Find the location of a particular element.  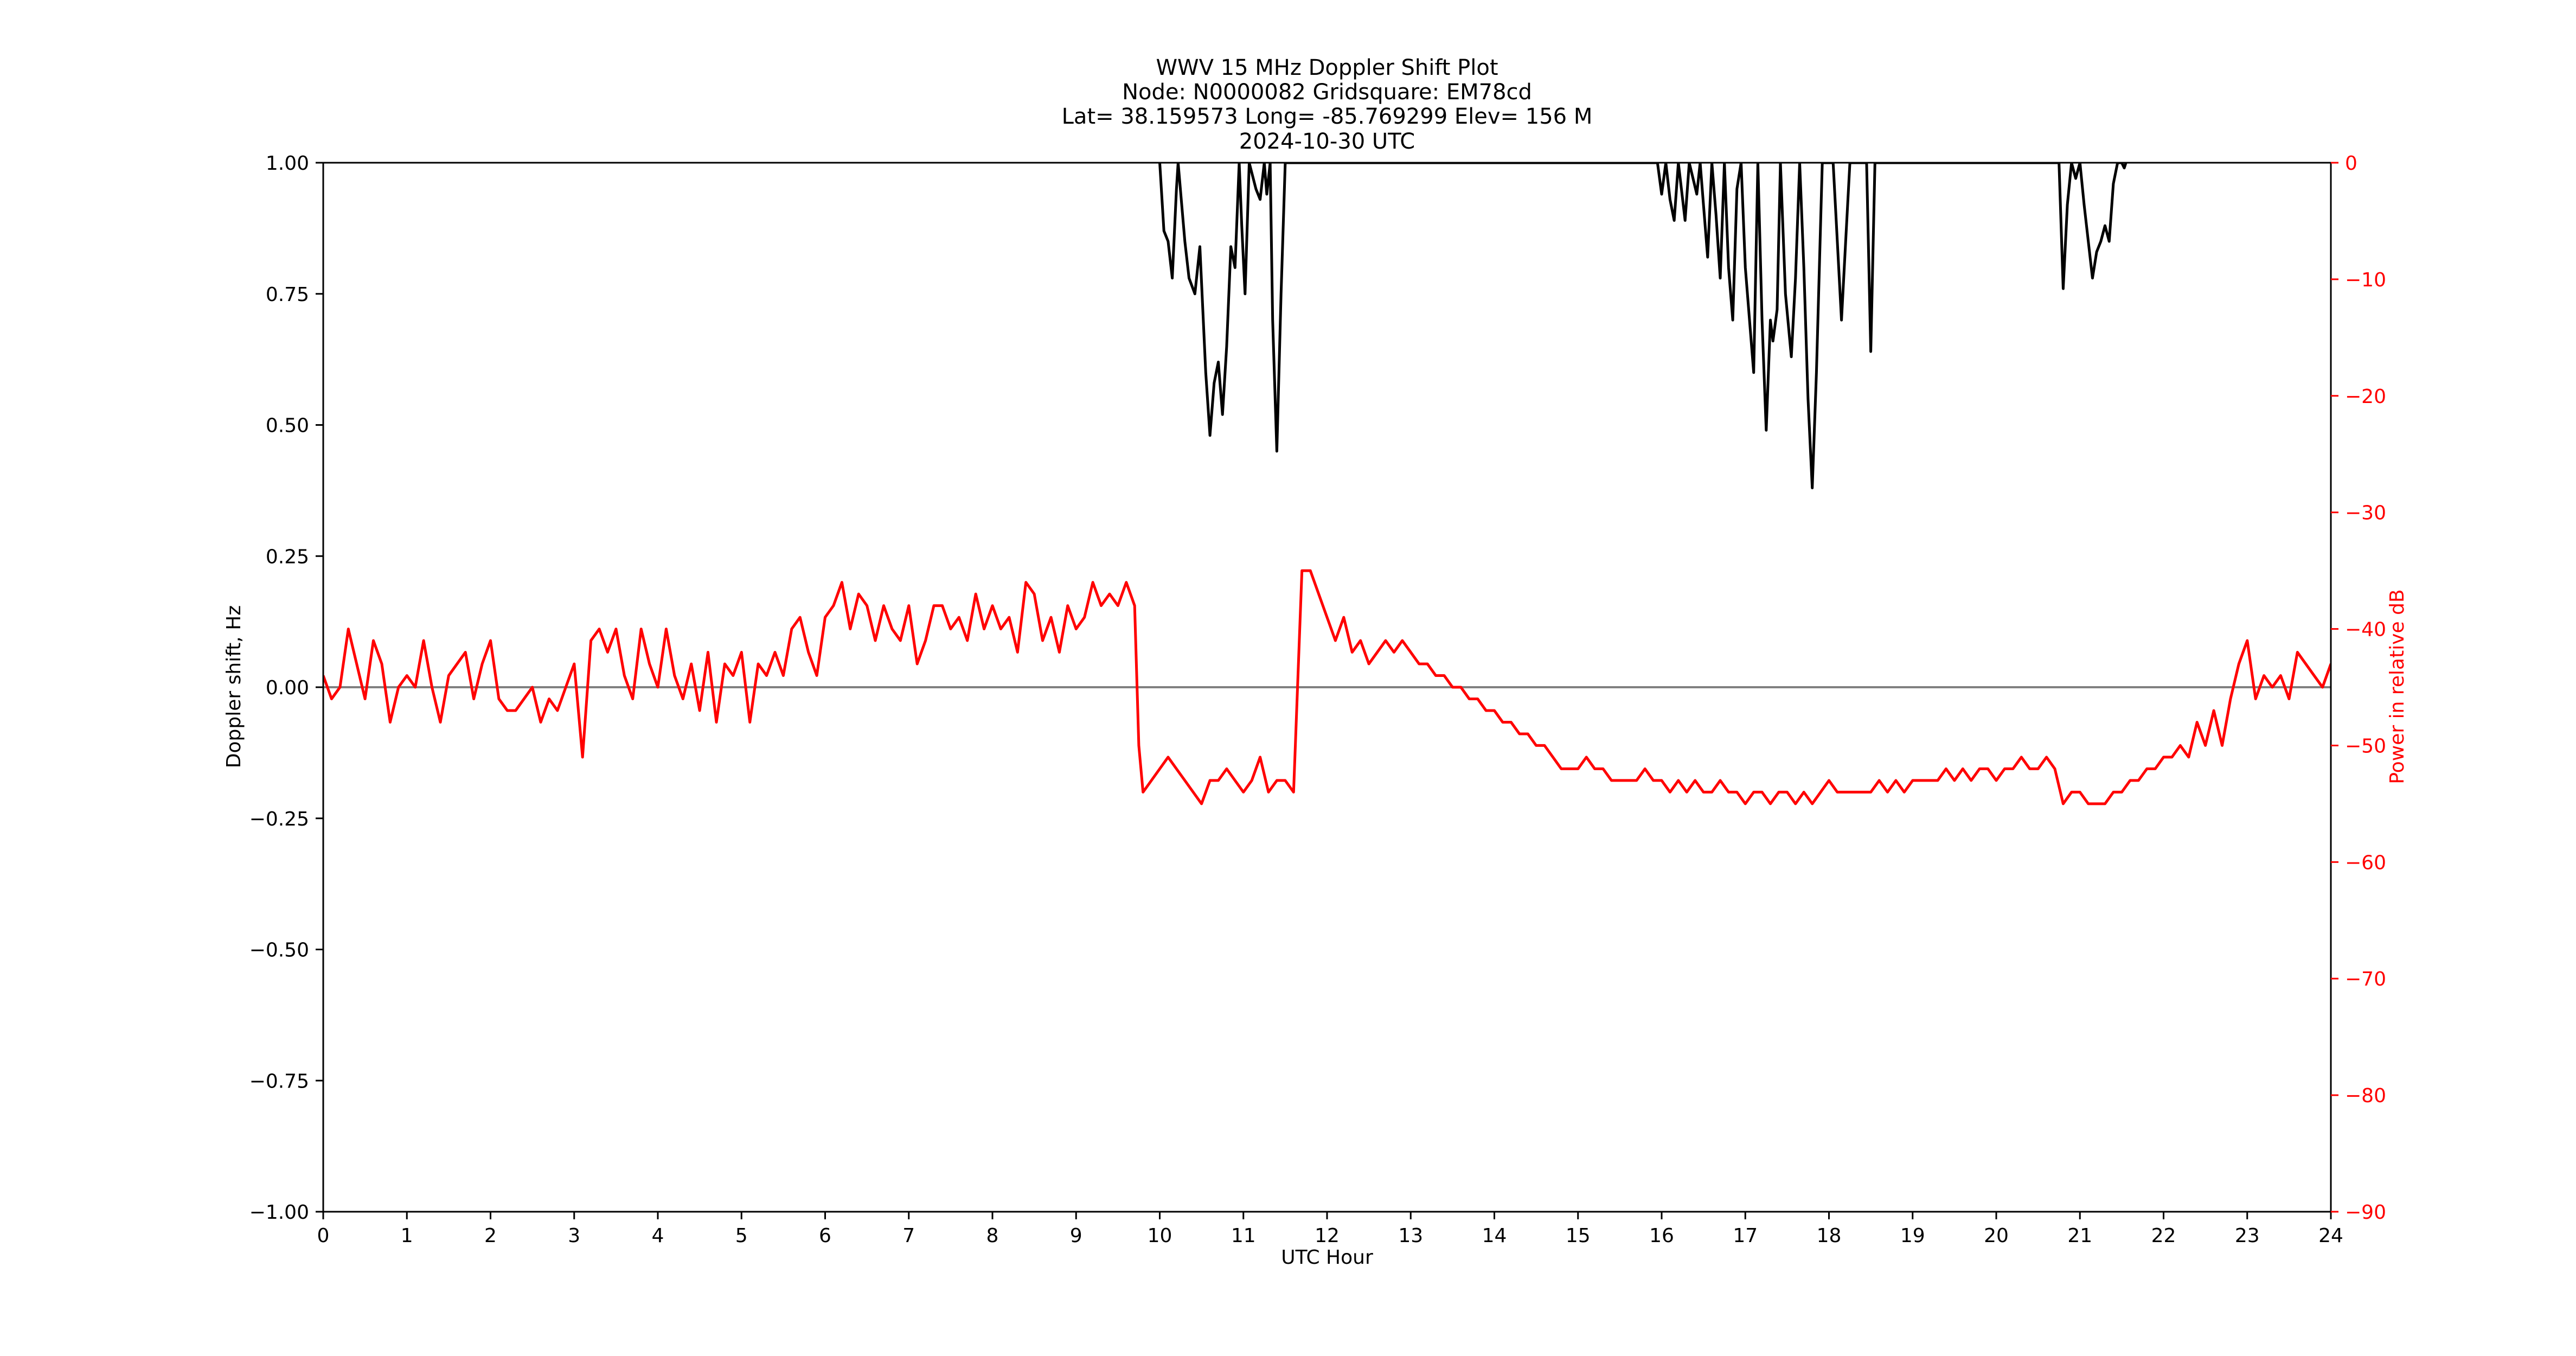

x-tick-label: 20 is located at coordinates (1996, 1236).